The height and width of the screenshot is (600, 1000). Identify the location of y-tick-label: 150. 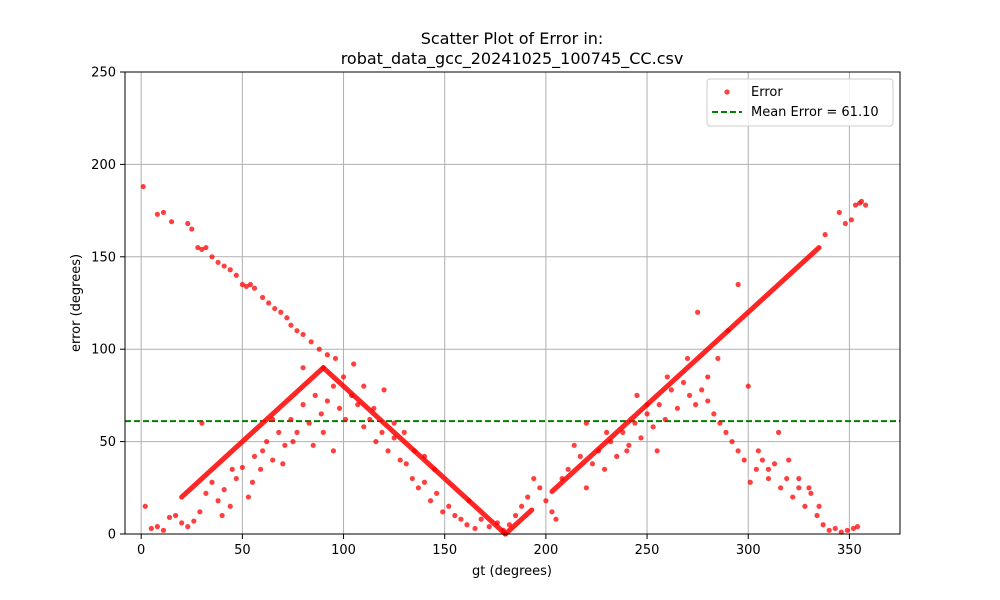
(103, 257).